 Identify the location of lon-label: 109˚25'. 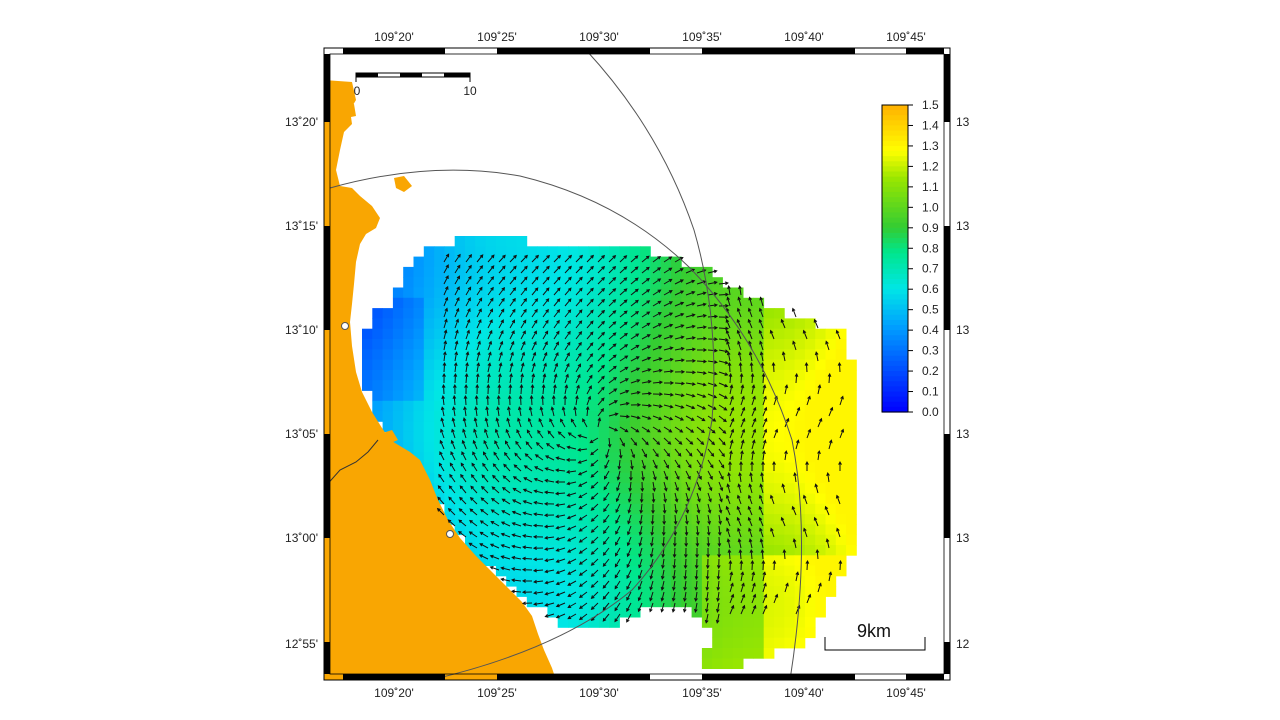
(497, 693).